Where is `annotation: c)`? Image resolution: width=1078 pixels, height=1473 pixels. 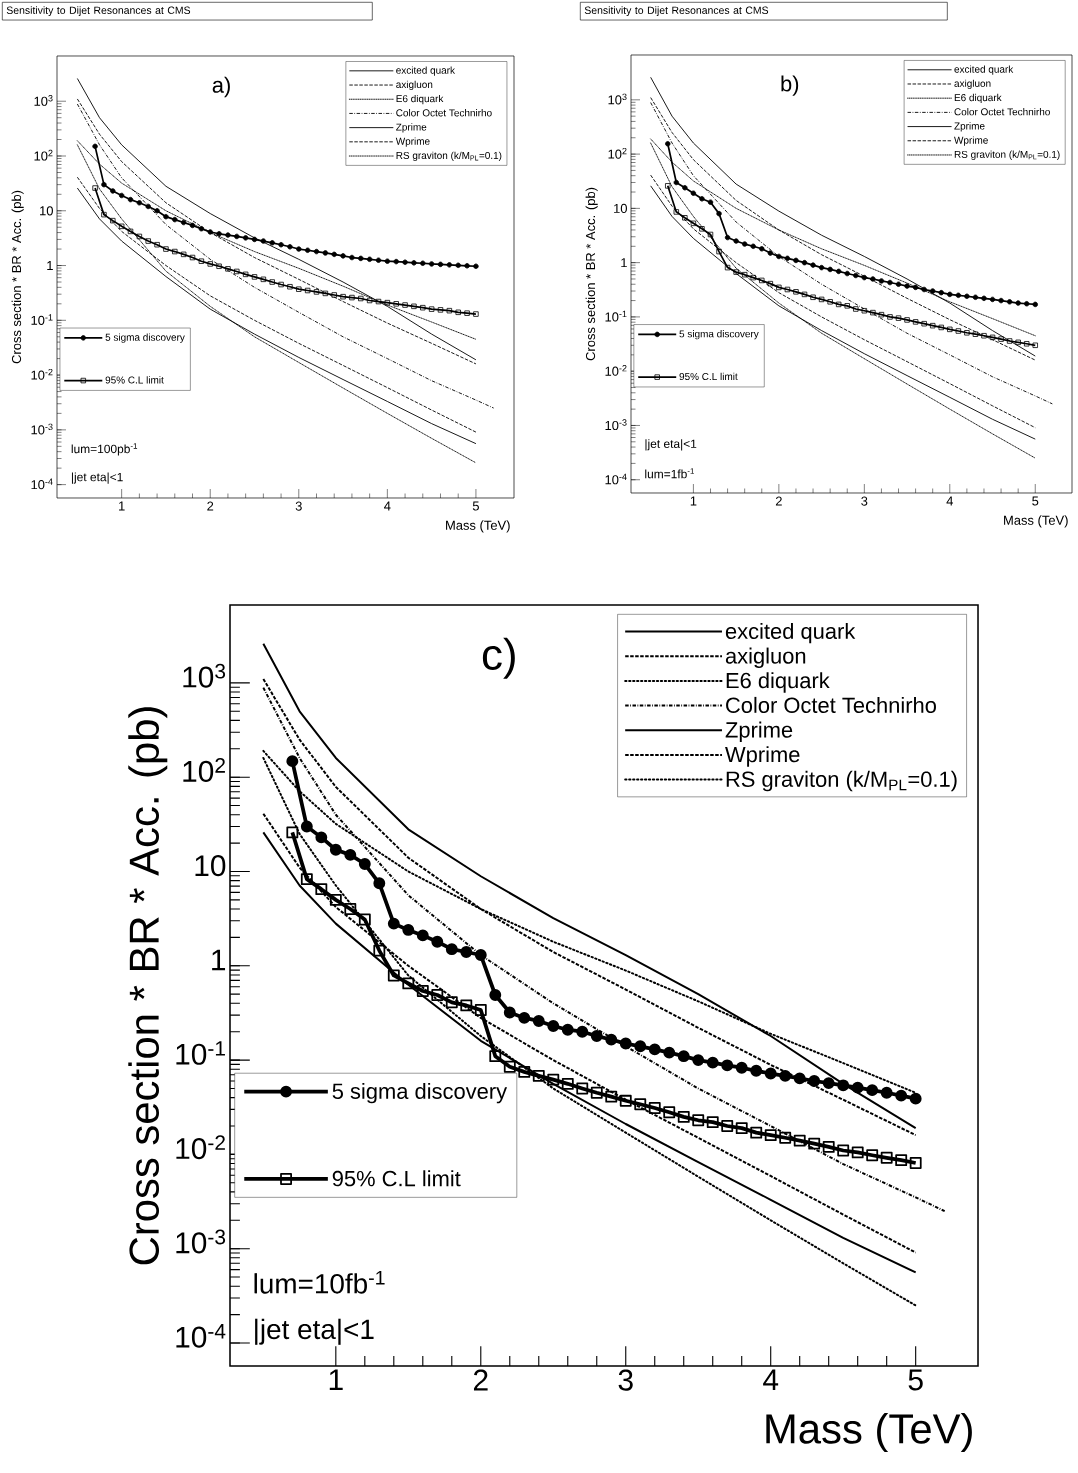
annotation: c) is located at coordinates (498, 658).